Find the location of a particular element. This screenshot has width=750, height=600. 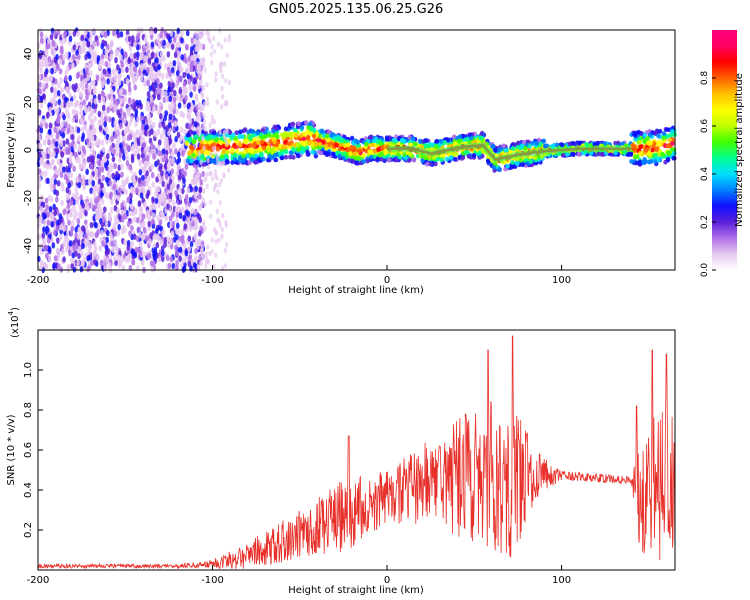

x-tick-label: 0 is located at coordinates (387, 280).